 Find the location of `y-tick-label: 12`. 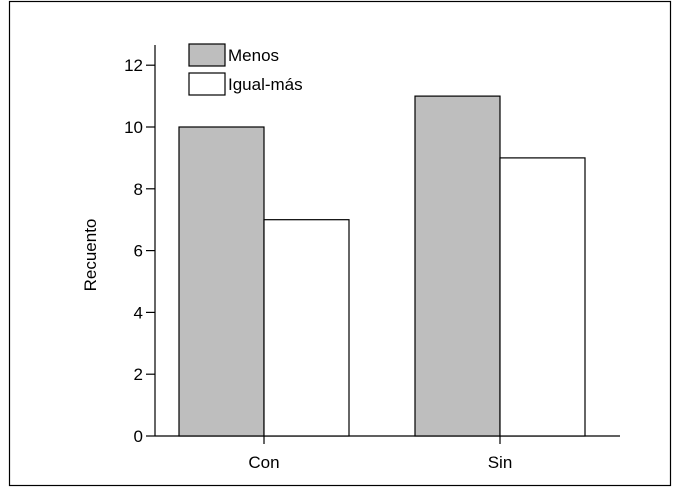

y-tick-label: 12 is located at coordinates (133, 65).